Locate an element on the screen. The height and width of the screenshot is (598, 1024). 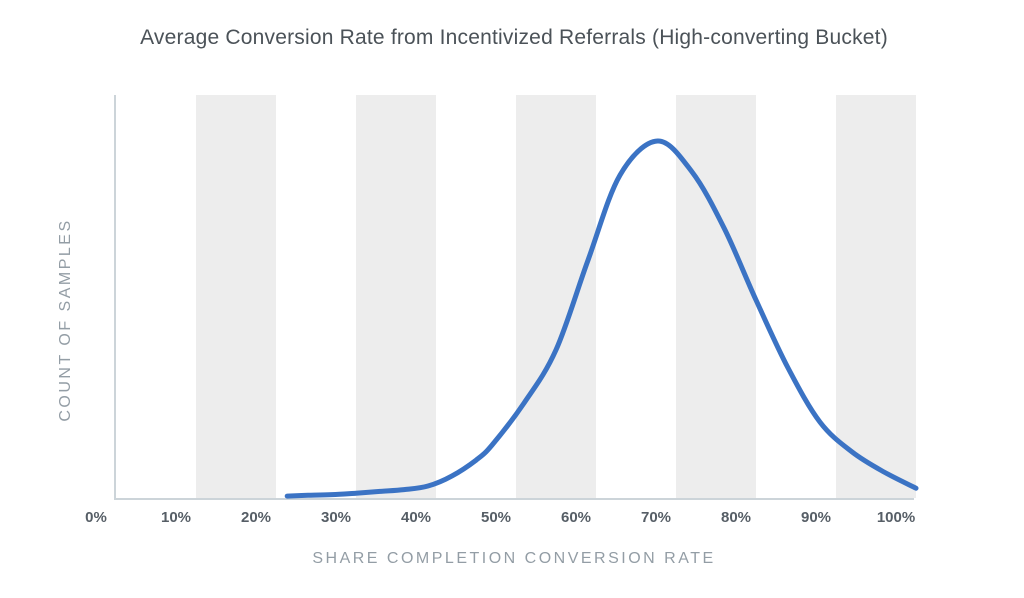
x-tick-label: 100% is located at coordinates (896, 517).